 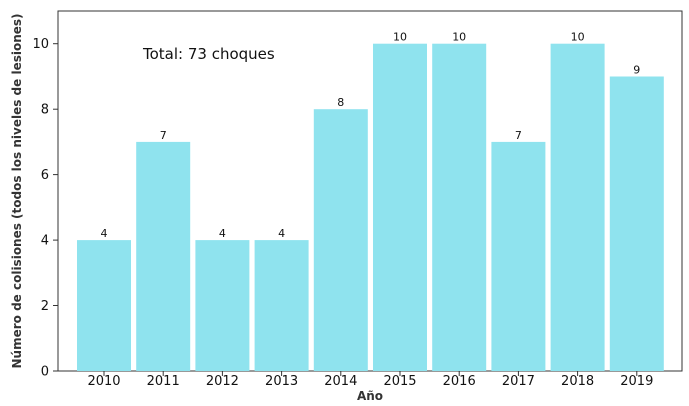 What do you see at coordinates (281, 305) in the screenshot?
I see `bar-2013` at bounding box center [281, 305].